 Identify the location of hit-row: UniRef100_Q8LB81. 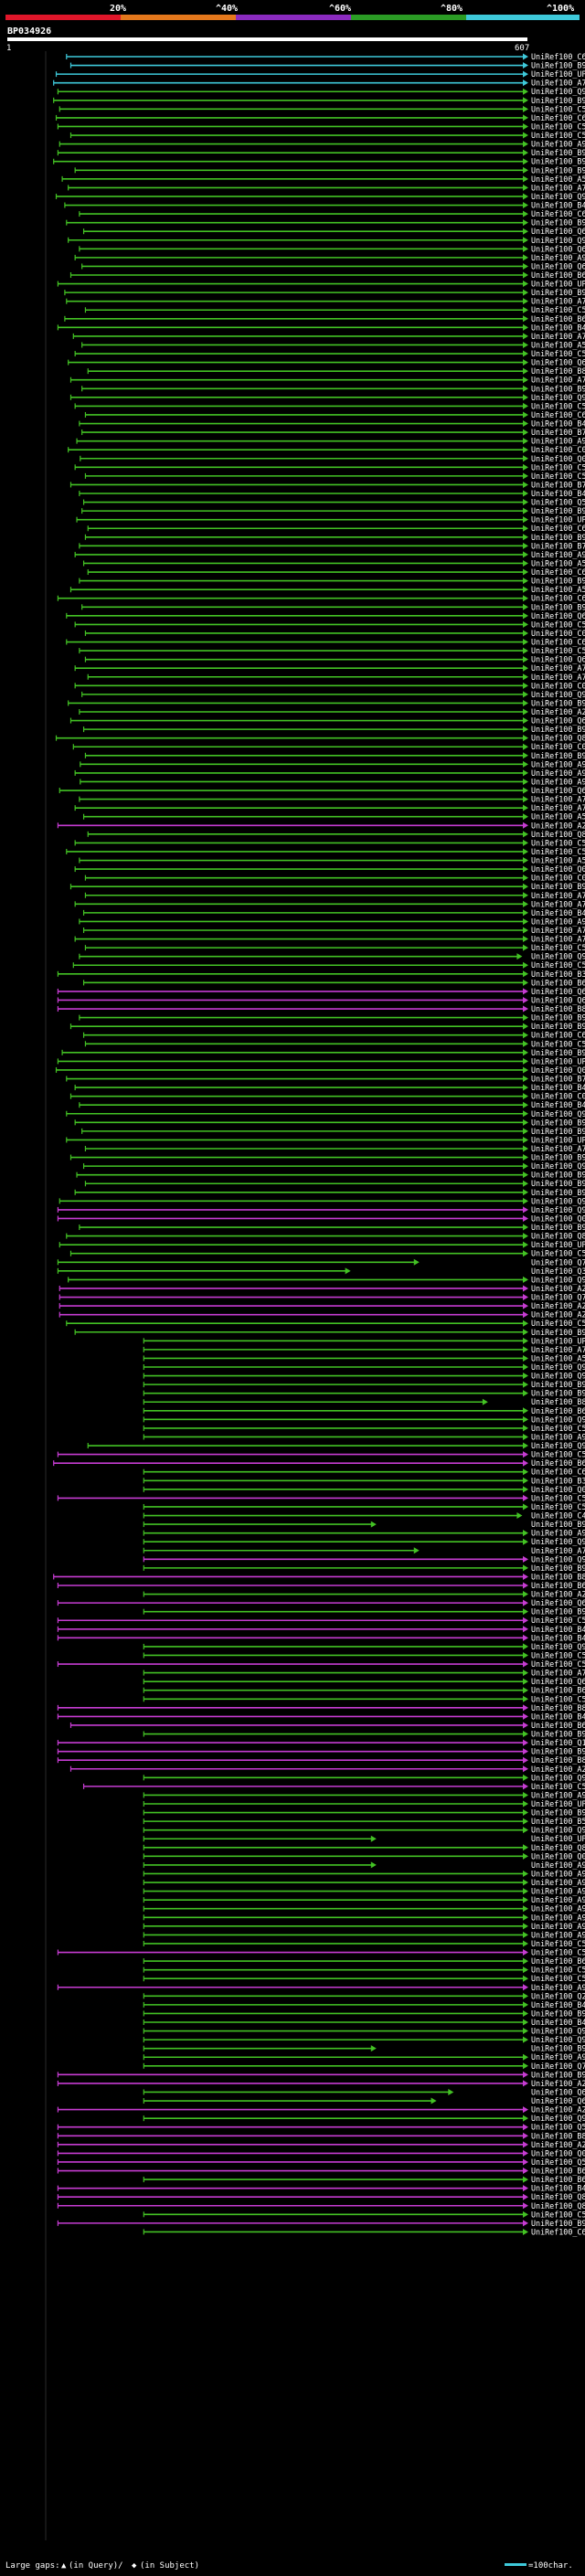
(321, 2205).